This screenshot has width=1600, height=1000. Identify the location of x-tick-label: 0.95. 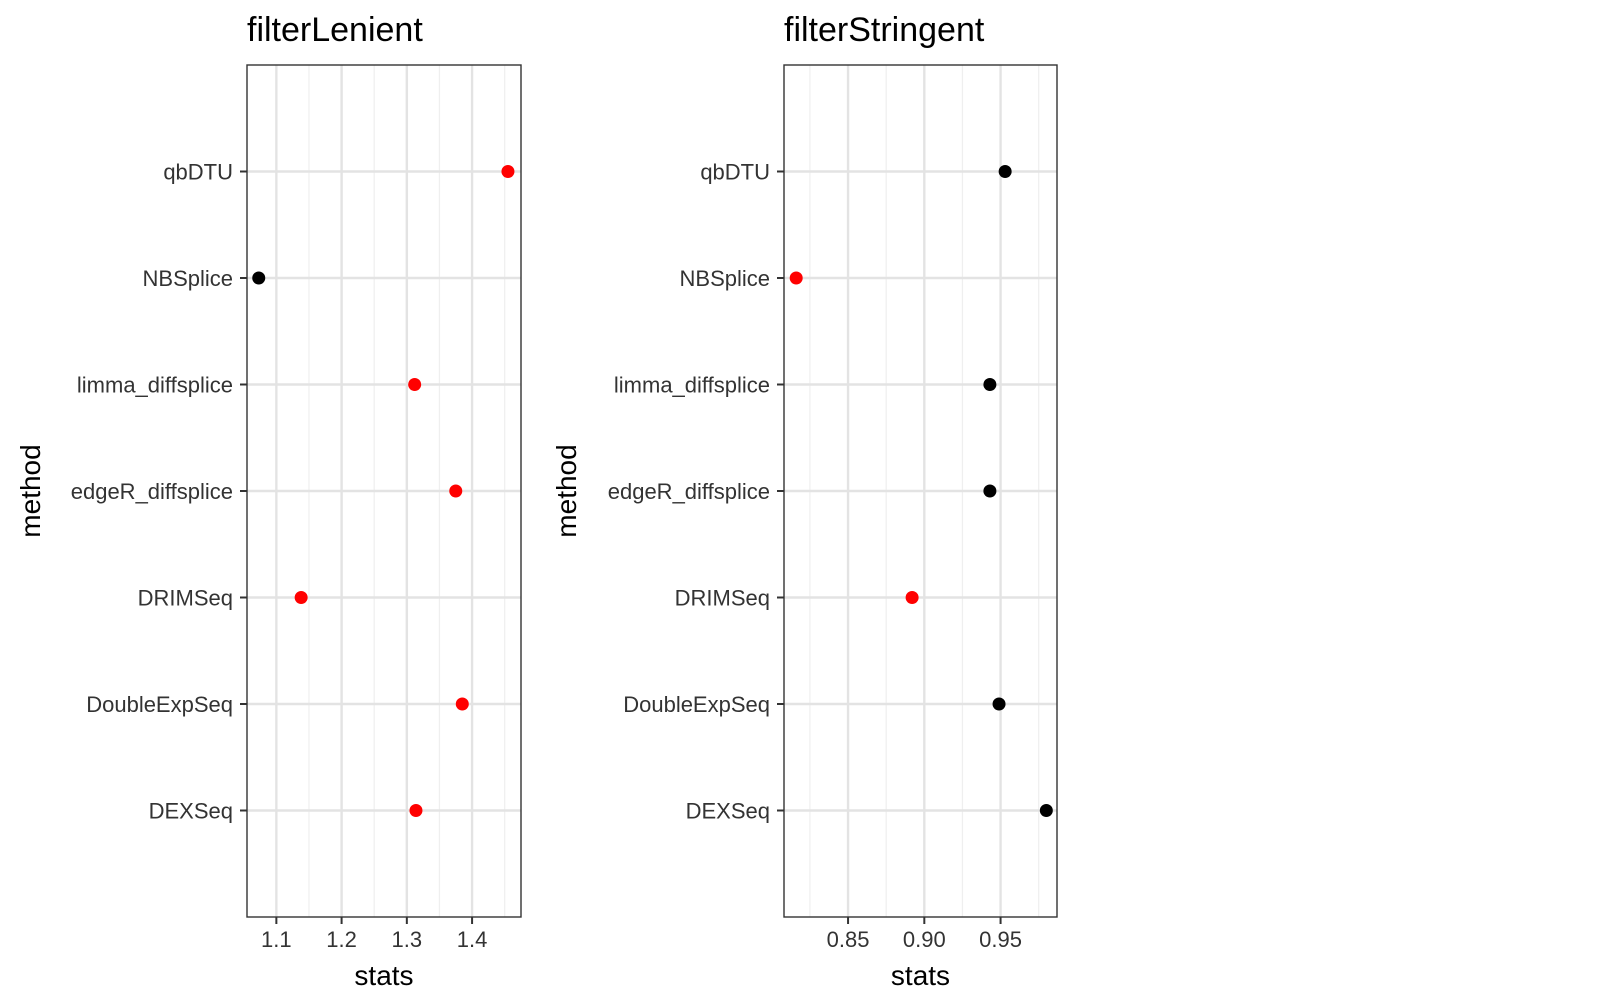
(1000, 939).